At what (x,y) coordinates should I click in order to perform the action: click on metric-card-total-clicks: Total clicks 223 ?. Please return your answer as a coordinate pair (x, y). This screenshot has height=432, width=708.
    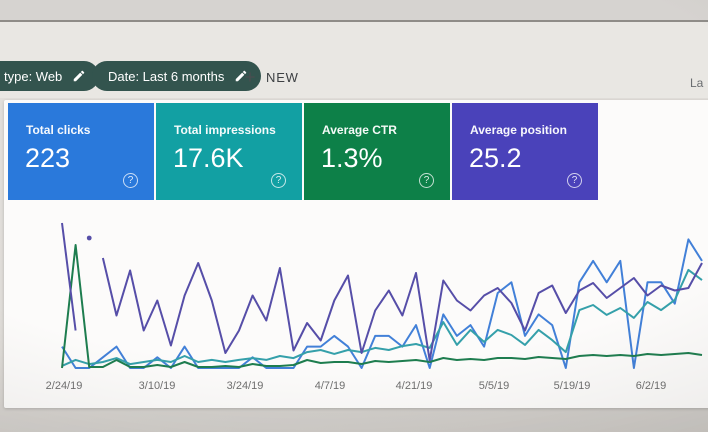
    Looking at the image, I should click on (81, 151).